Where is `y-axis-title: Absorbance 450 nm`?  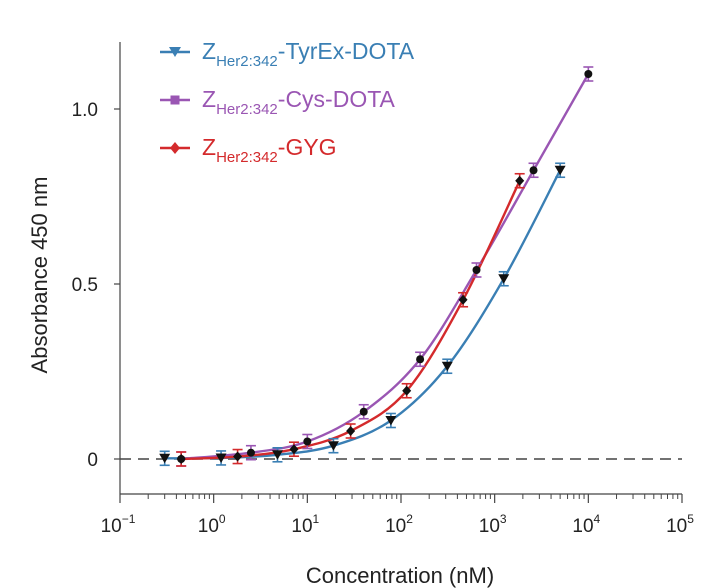 y-axis-title: Absorbance 450 nm is located at coordinates (39, 275).